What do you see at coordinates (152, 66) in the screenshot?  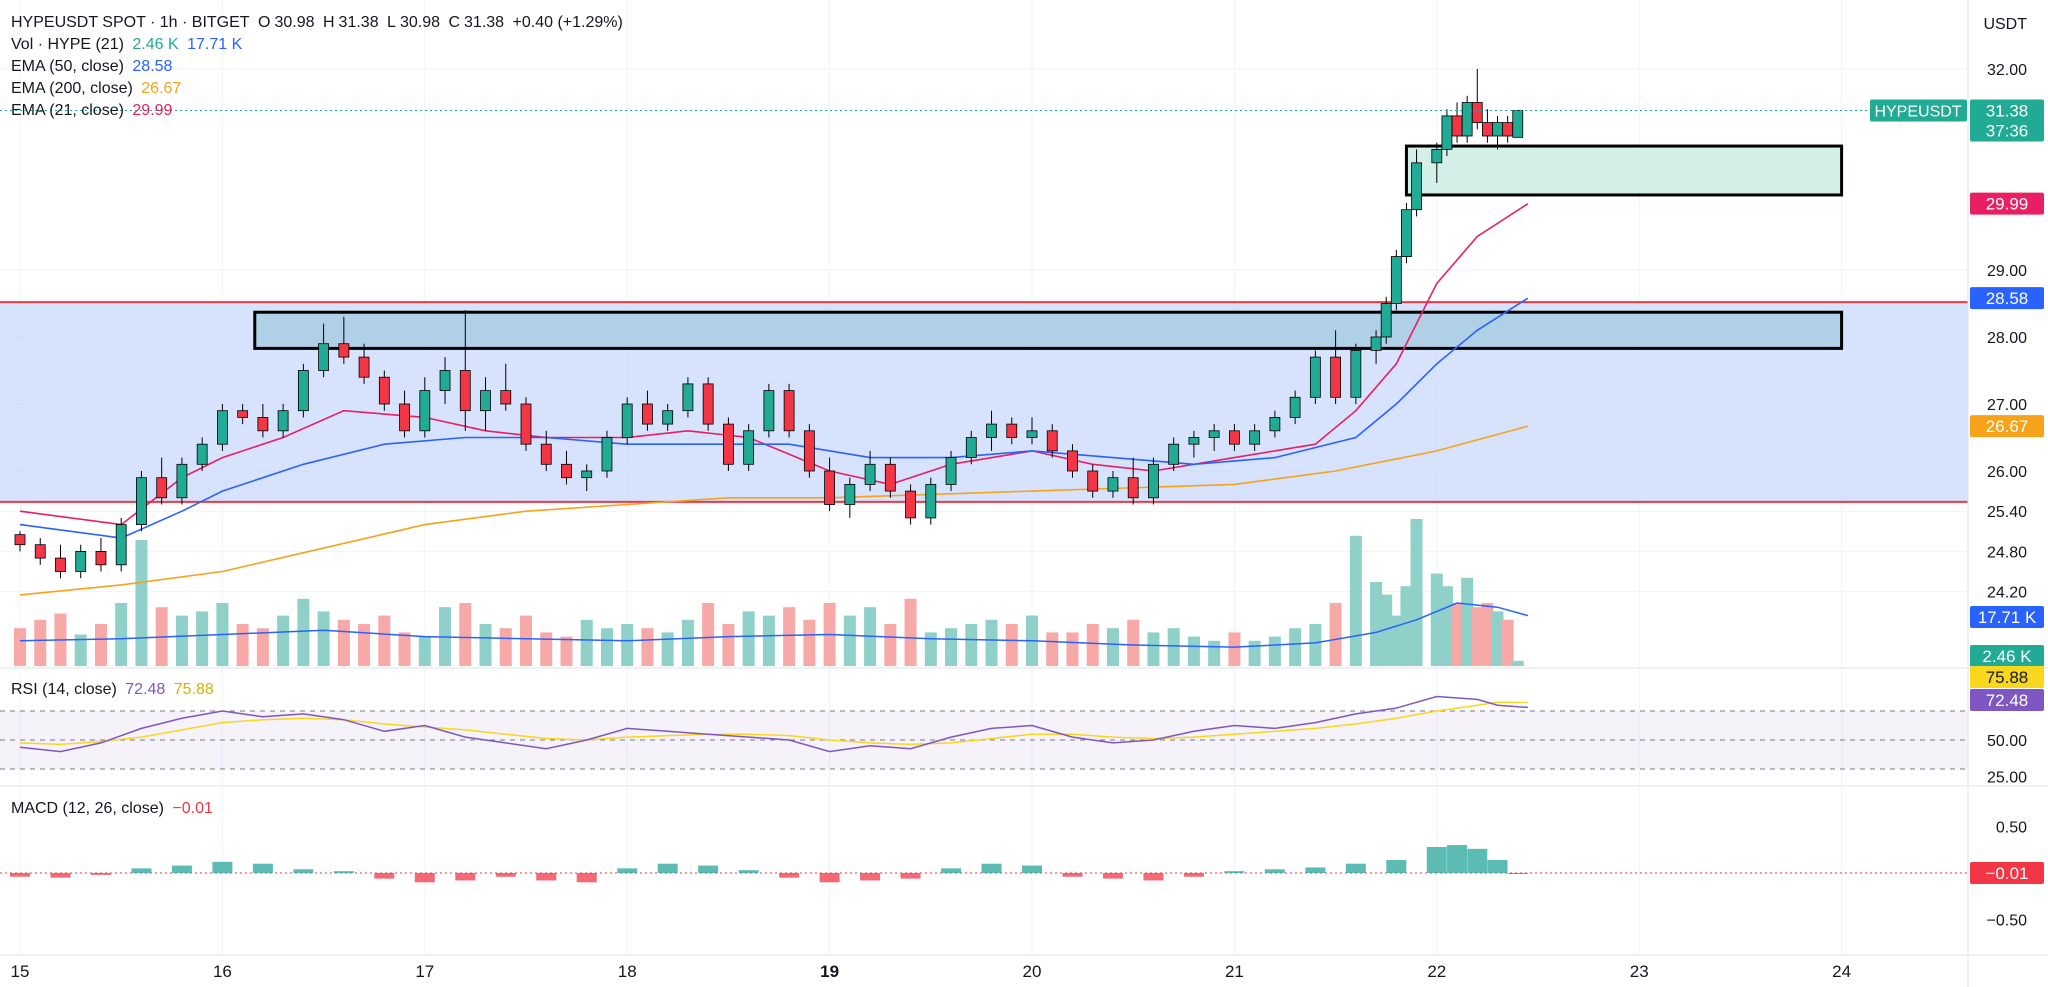 I see `ema50-value: 28.58` at bounding box center [152, 66].